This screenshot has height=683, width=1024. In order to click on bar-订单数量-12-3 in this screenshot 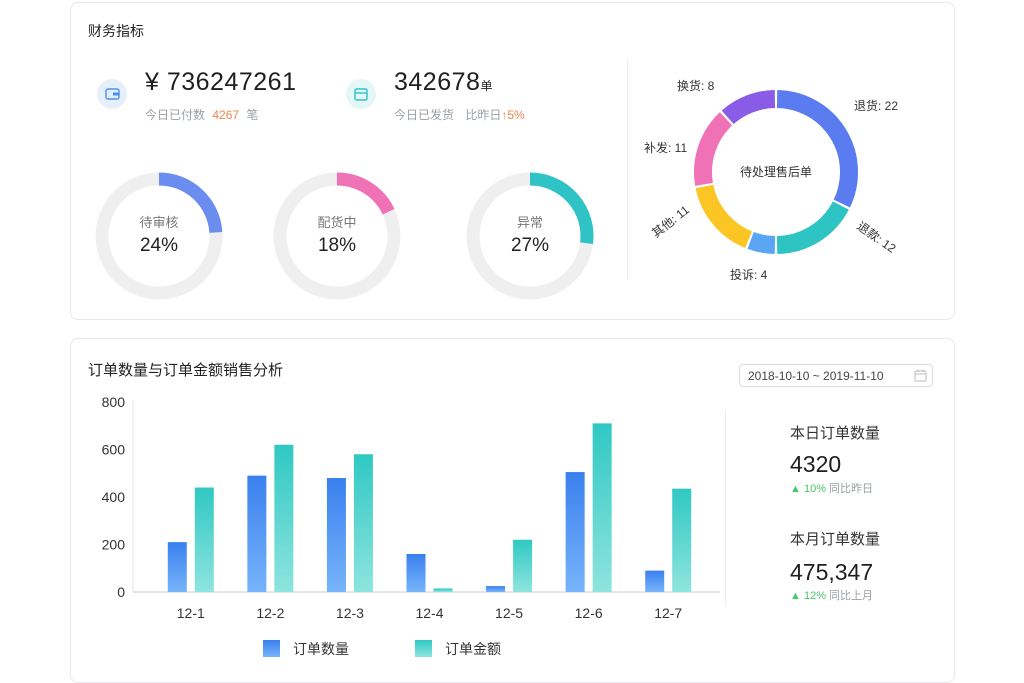, I will do `click(336, 535)`.